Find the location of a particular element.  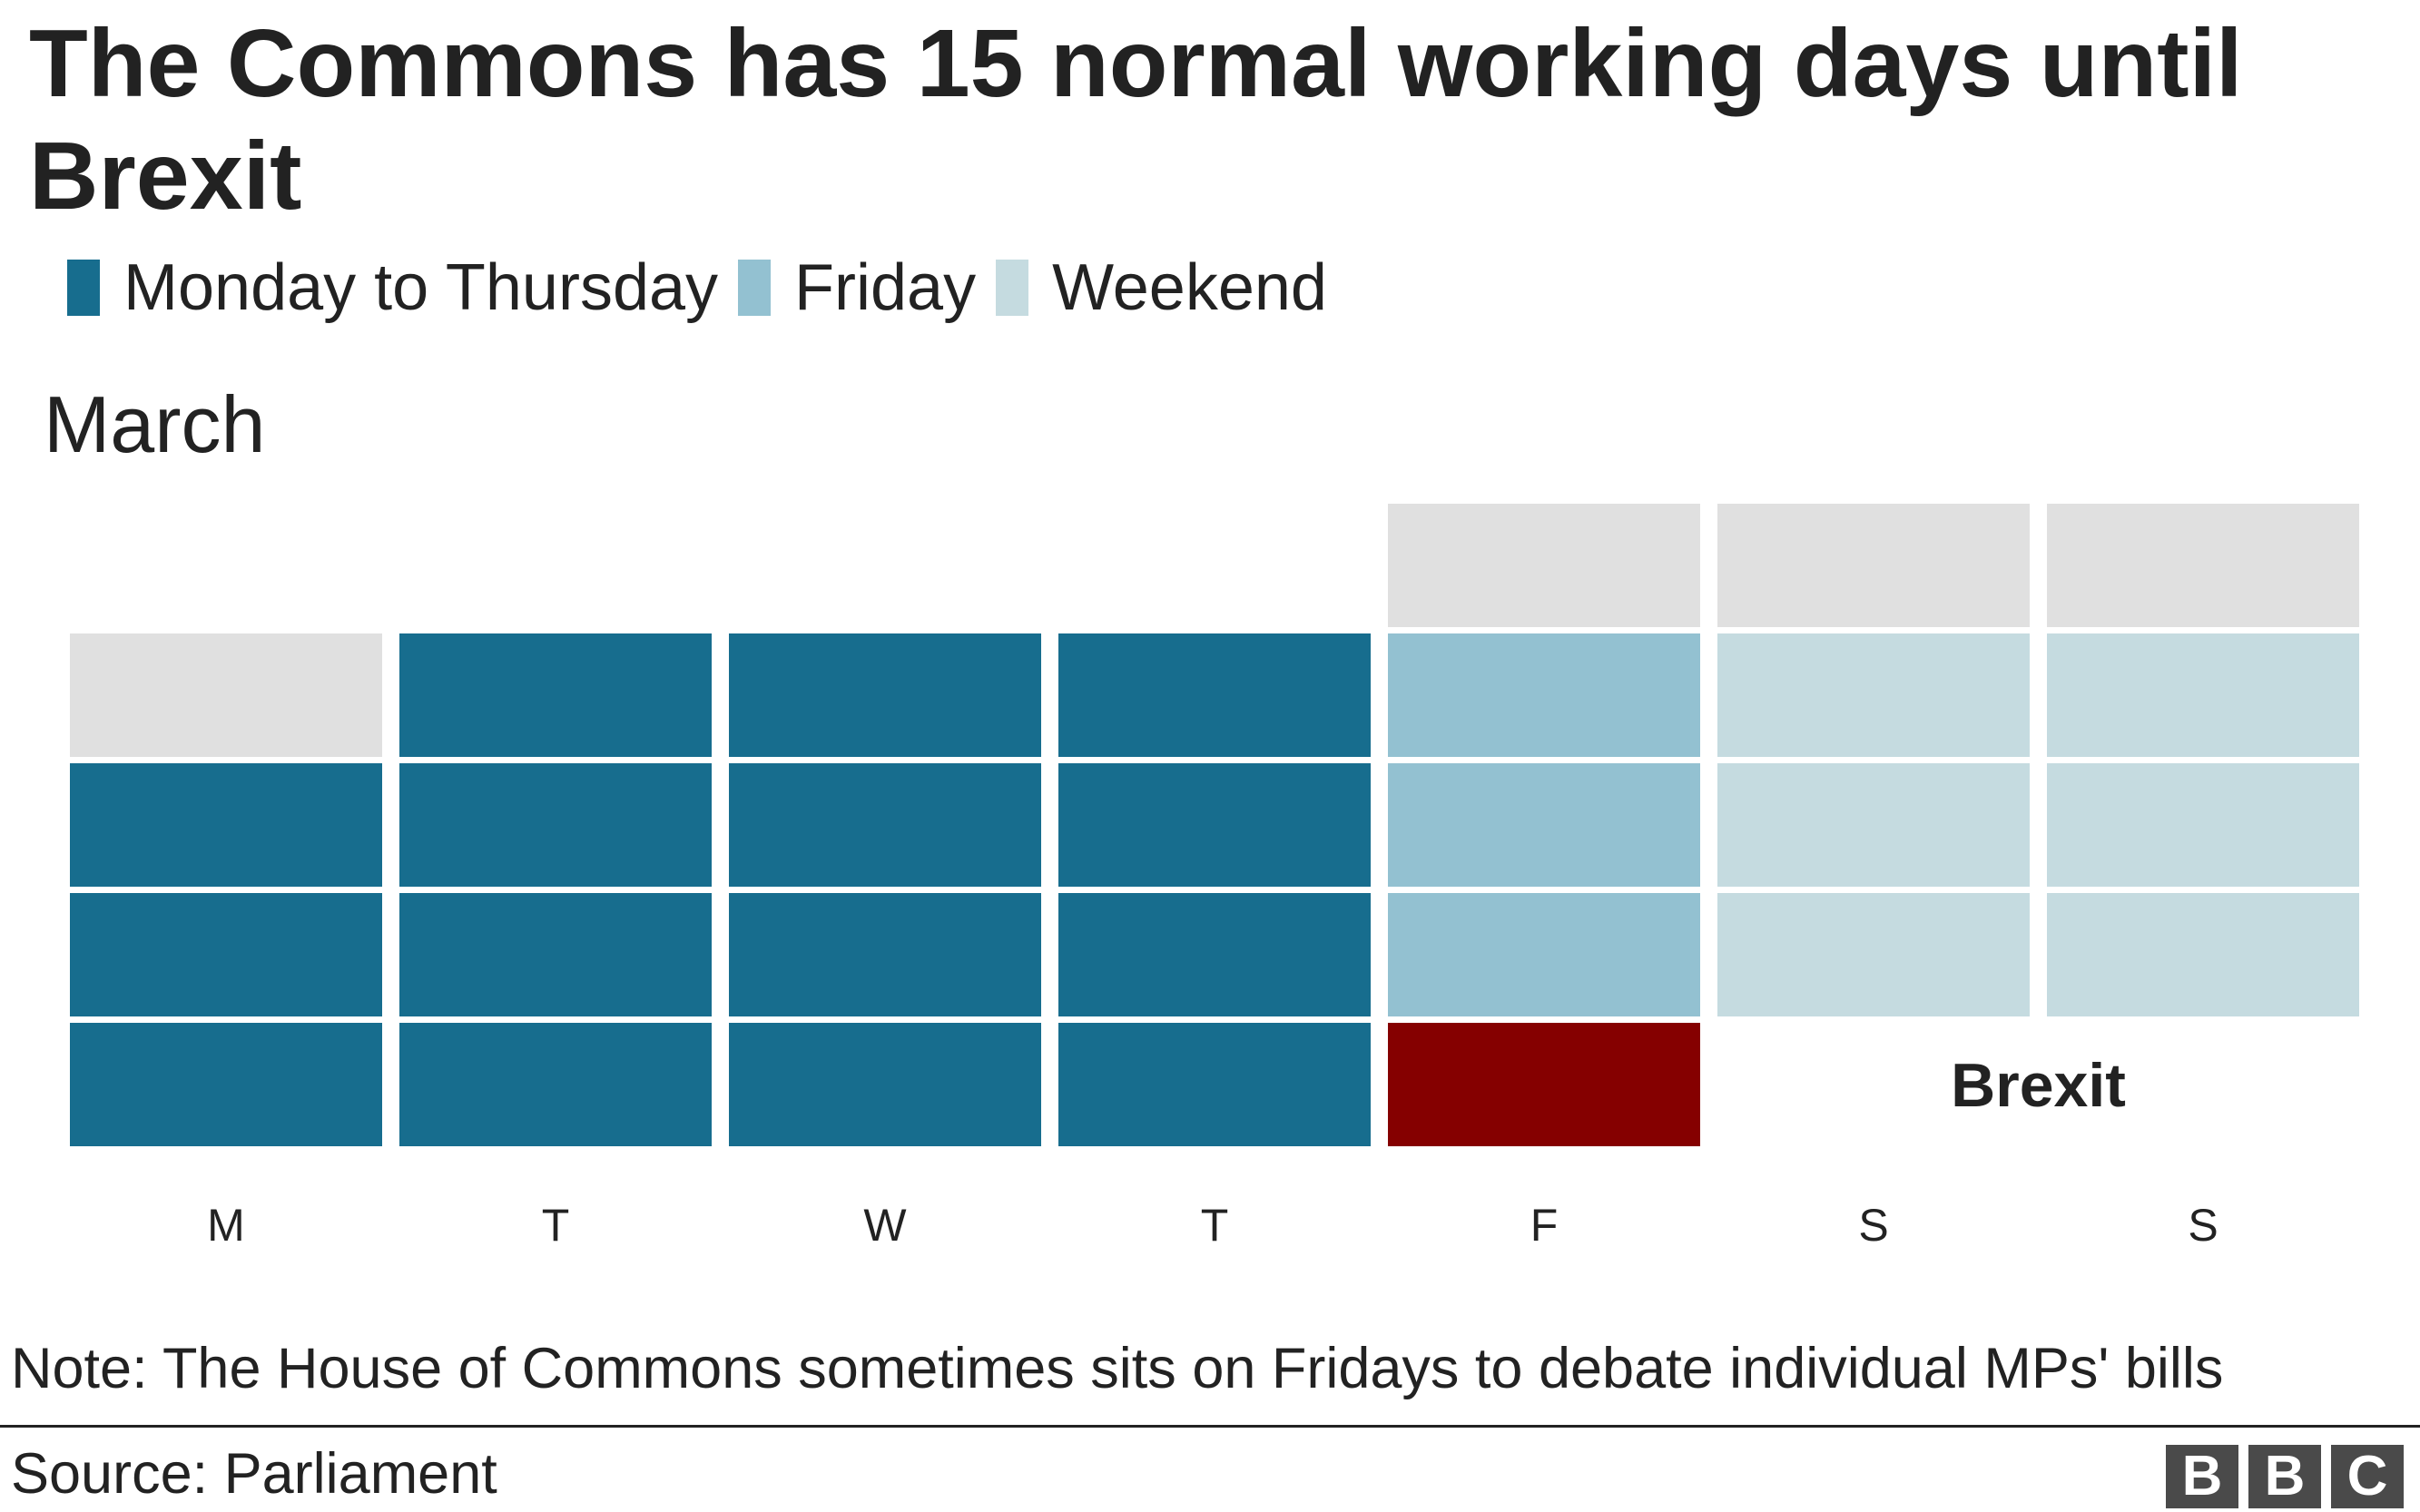

bbc-logo-letter-c: C is located at coordinates (2368, 1476).